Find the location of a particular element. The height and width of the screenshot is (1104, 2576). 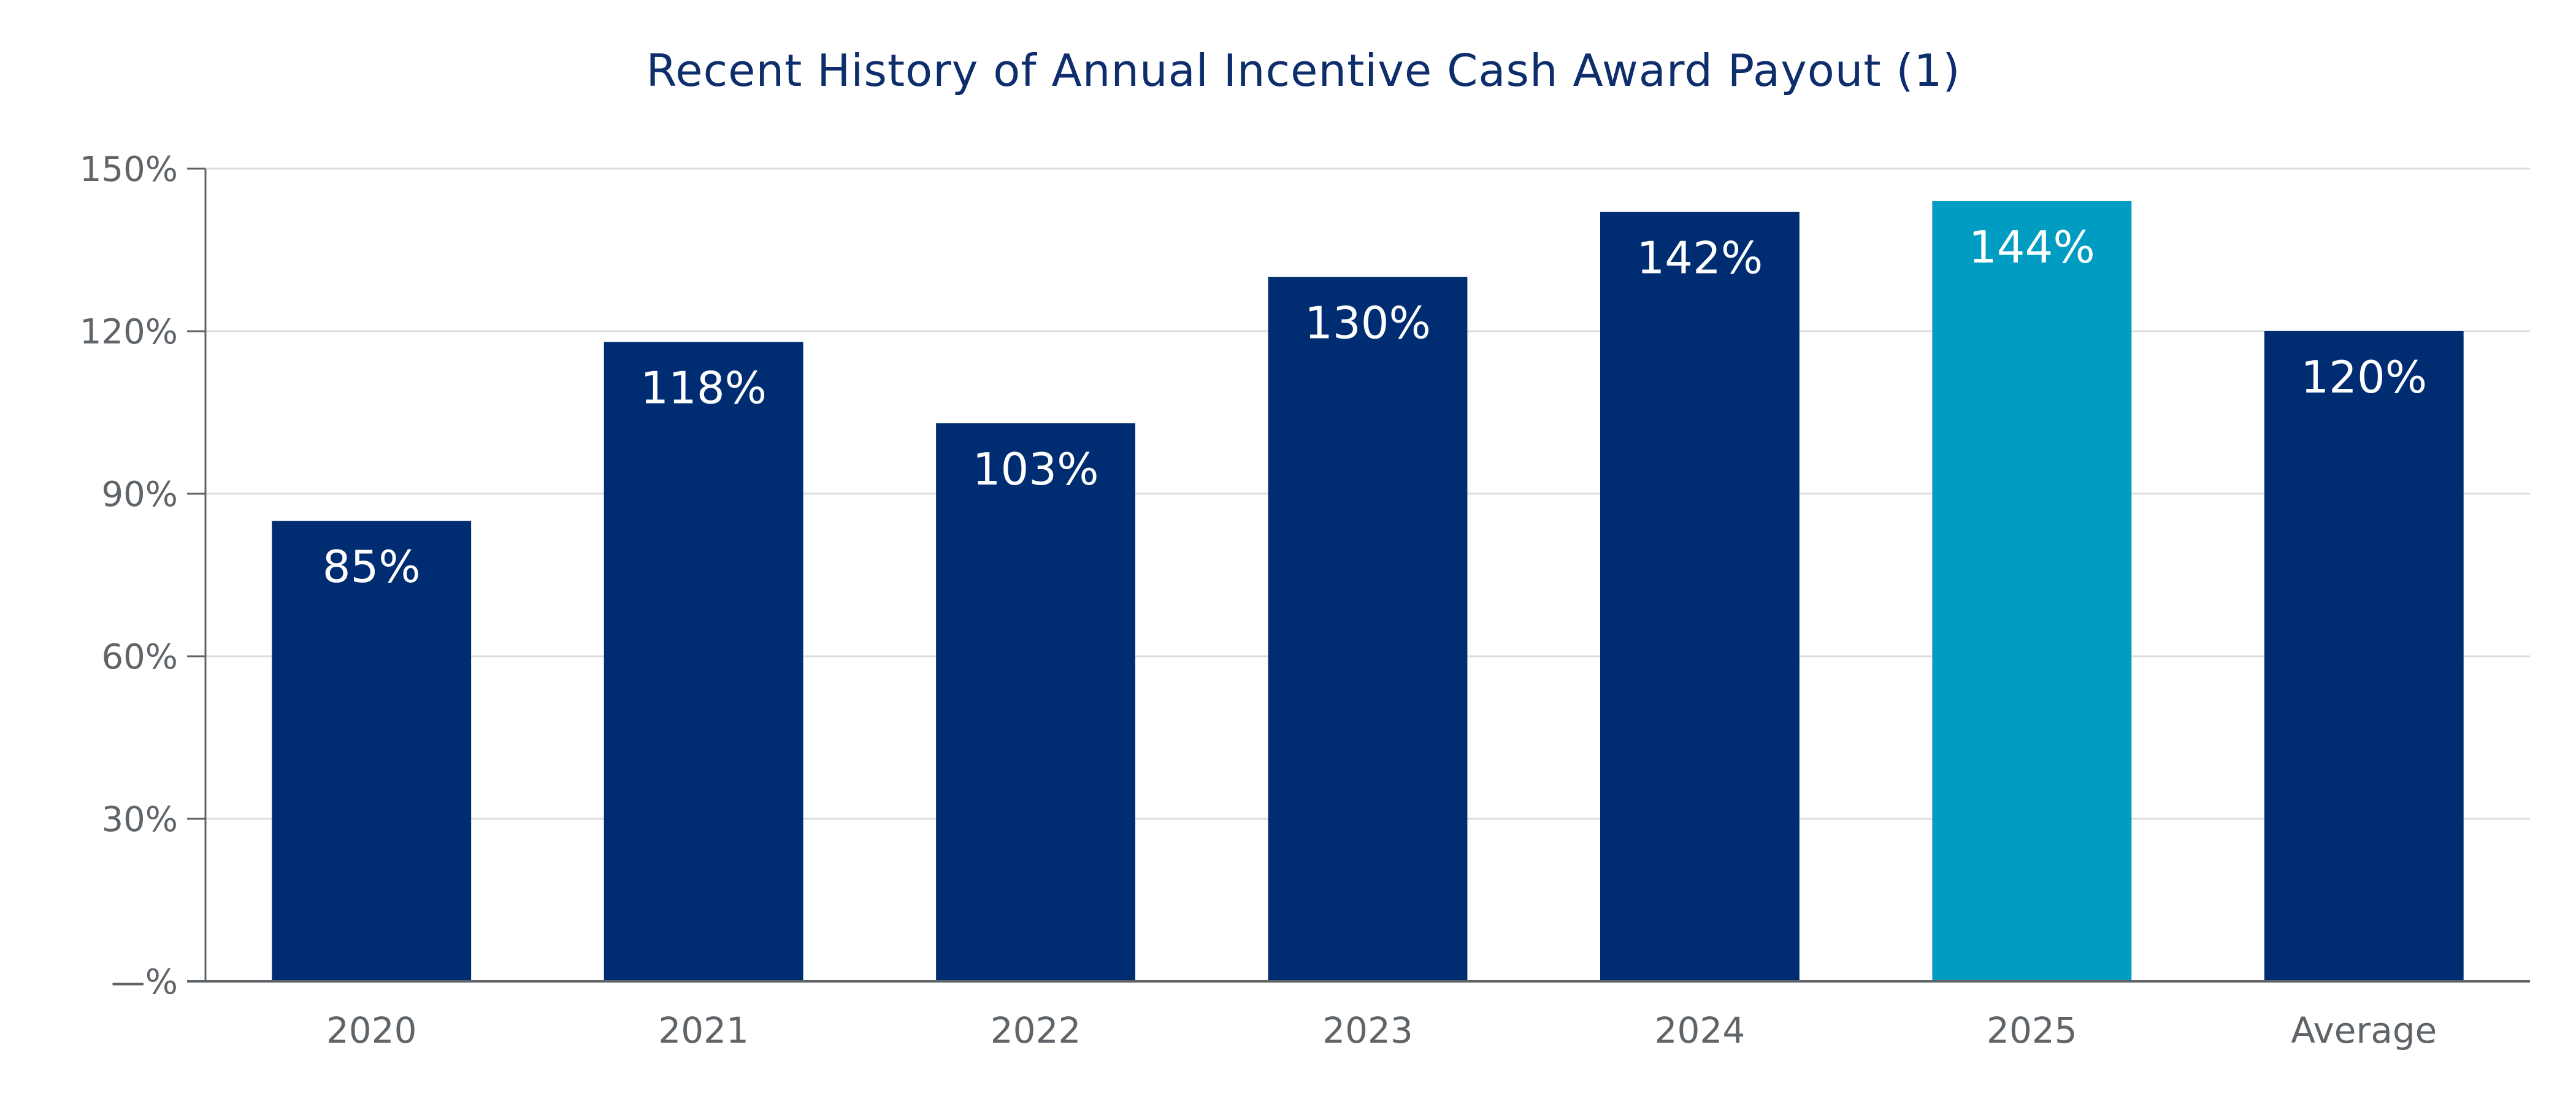

bar-2023 is located at coordinates (1368, 629).